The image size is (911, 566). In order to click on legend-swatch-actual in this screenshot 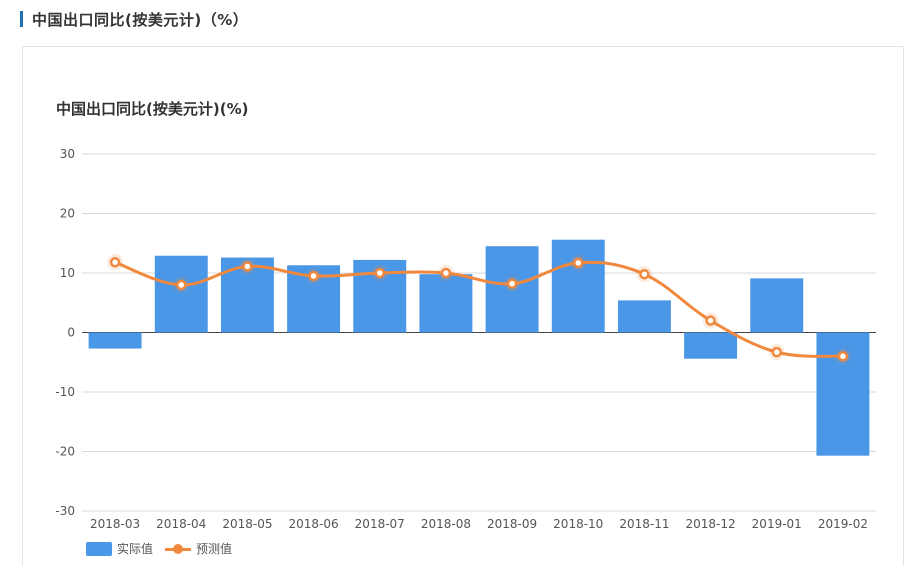, I will do `click(99, 548)`.